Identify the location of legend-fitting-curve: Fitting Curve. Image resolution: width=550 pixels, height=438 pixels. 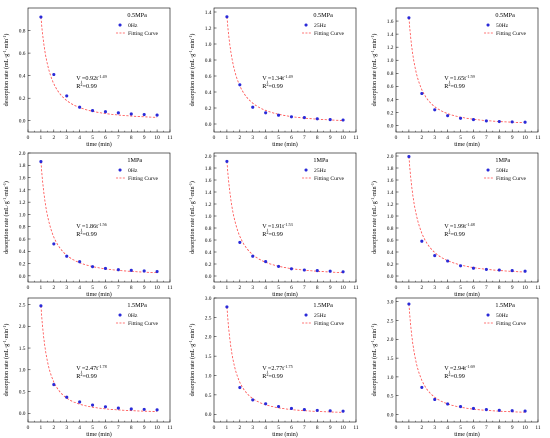
(329, 179).